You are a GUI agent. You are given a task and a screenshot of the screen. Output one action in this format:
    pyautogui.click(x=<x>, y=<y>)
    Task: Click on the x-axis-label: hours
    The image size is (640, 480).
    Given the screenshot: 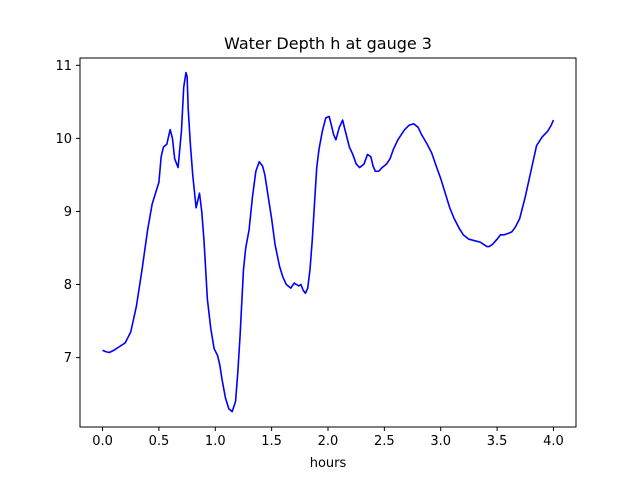 What is the action you would take?
    pyautogui.click(x=328, y=463)
    